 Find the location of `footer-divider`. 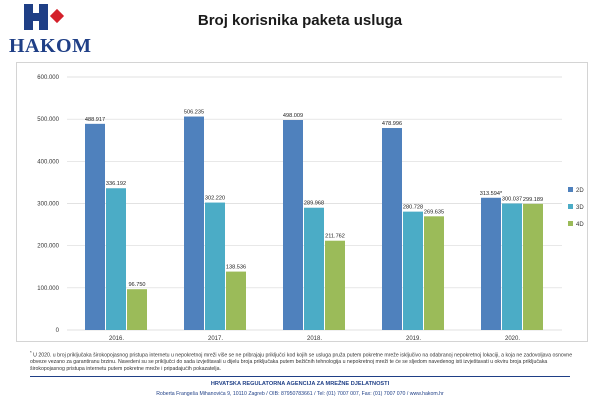

footer-divider is located at coordinates (300, 376).